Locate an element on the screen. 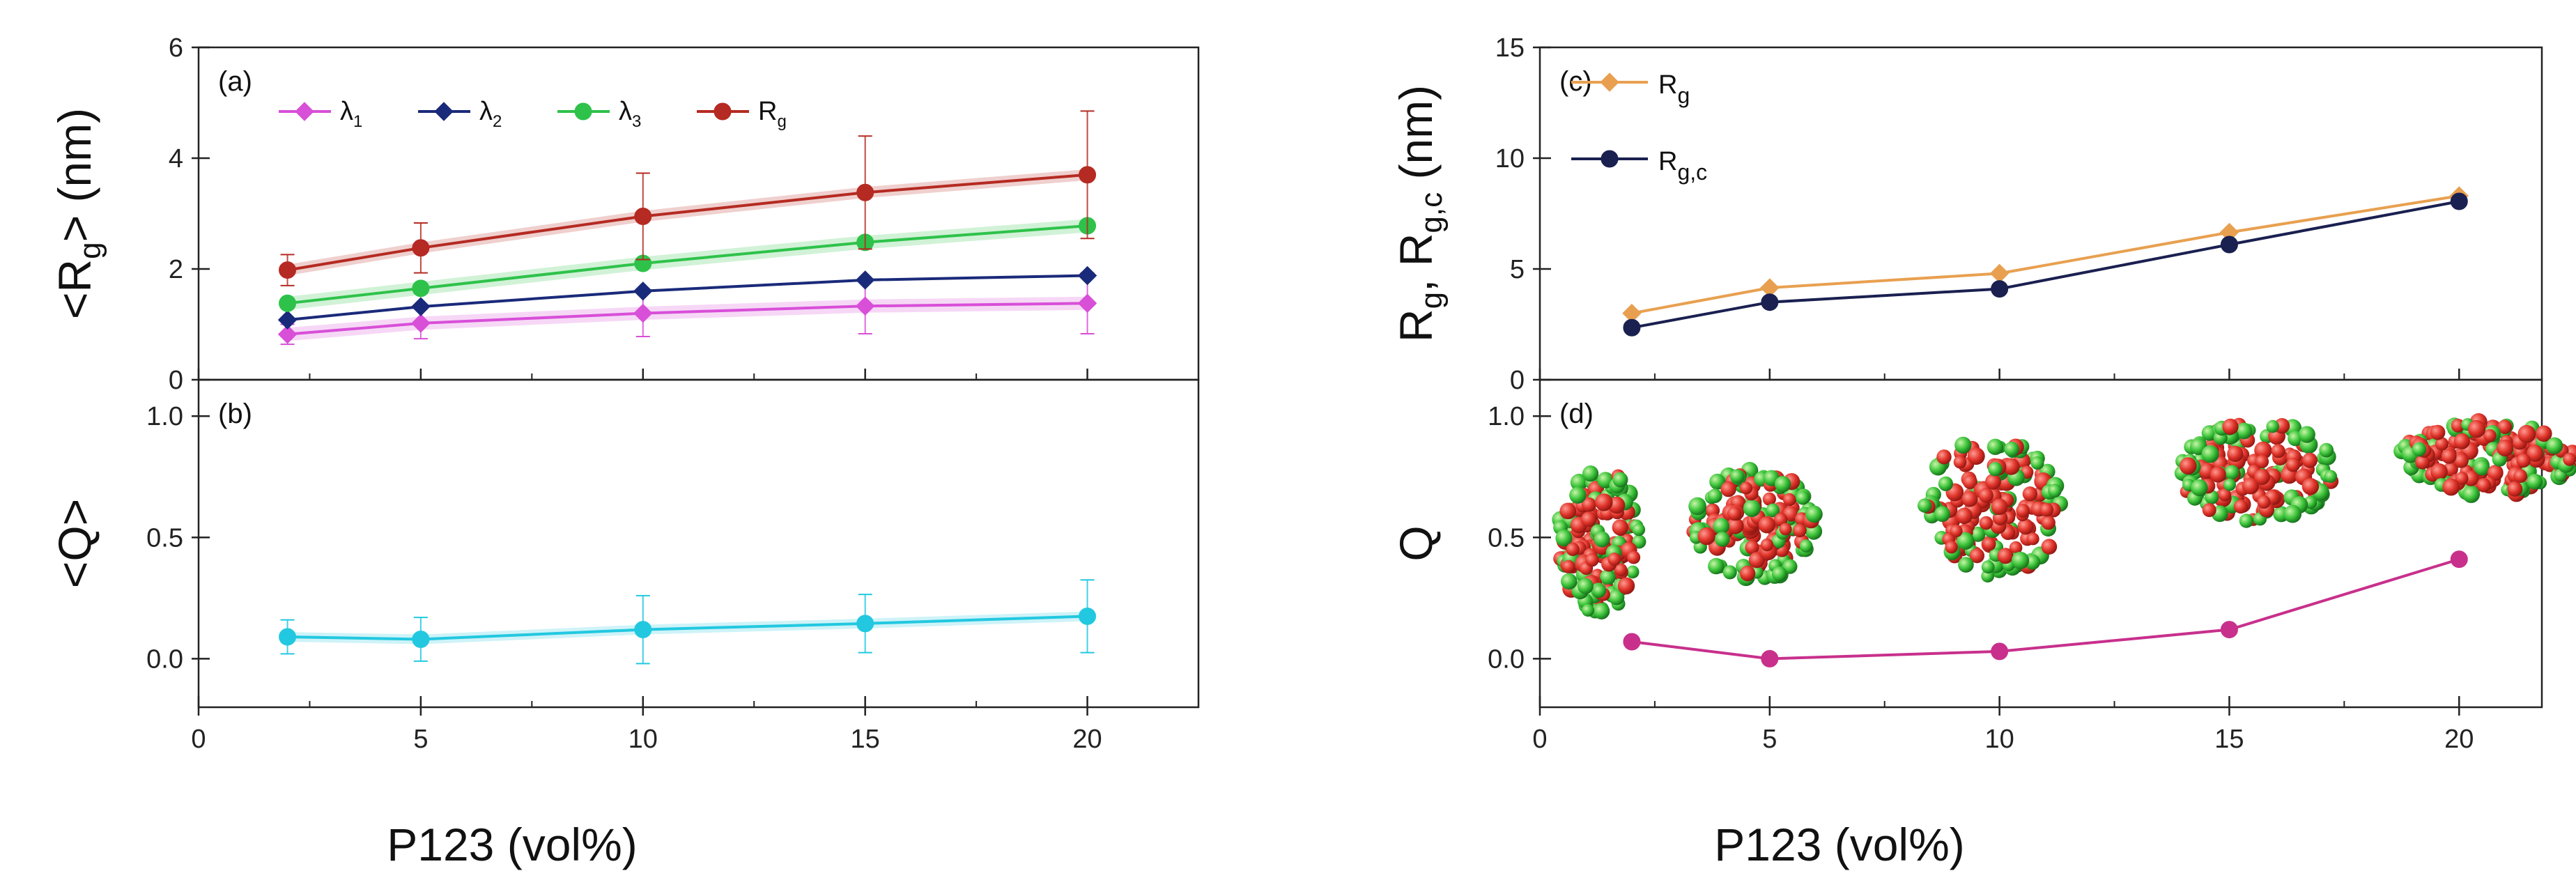 The image size is (2576, 887). legend-sub: g,c is located at coordinates (1692, 172).